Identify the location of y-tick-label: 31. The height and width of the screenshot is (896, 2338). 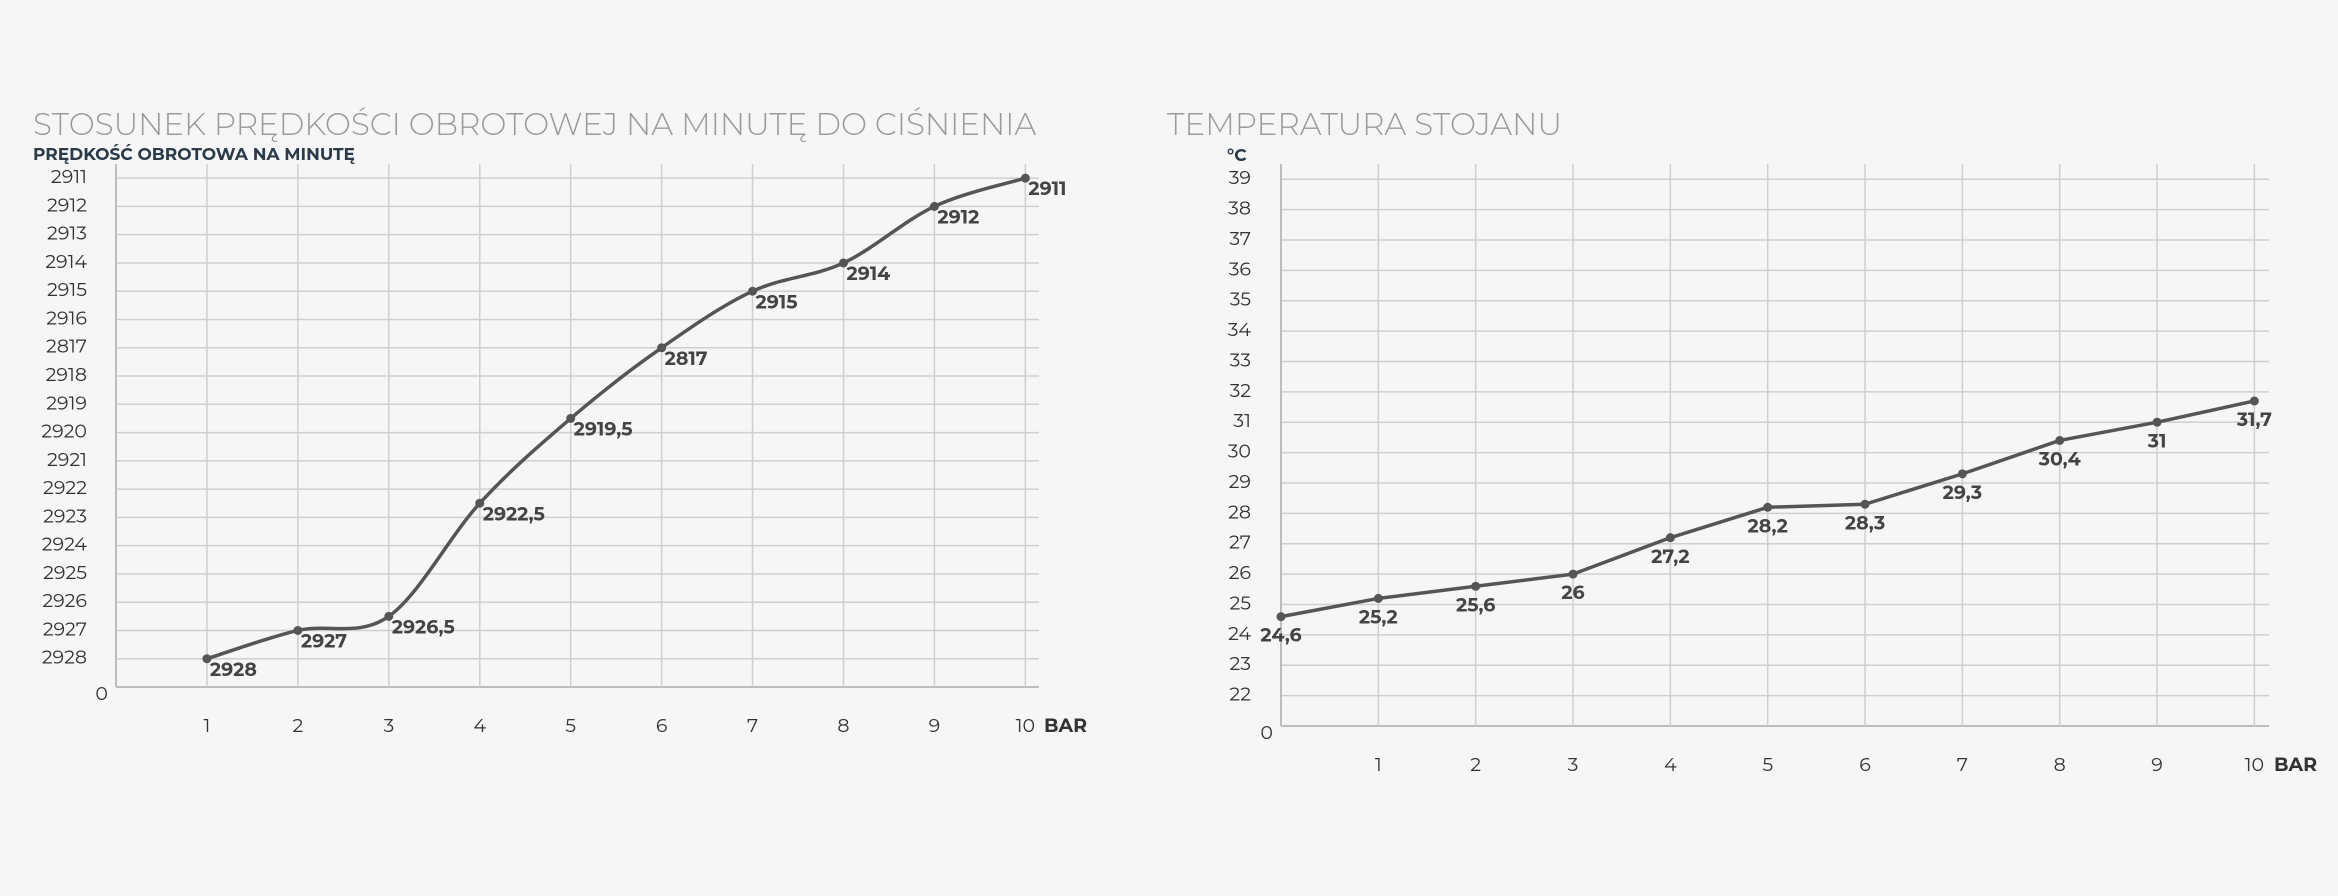
(1242, 420).